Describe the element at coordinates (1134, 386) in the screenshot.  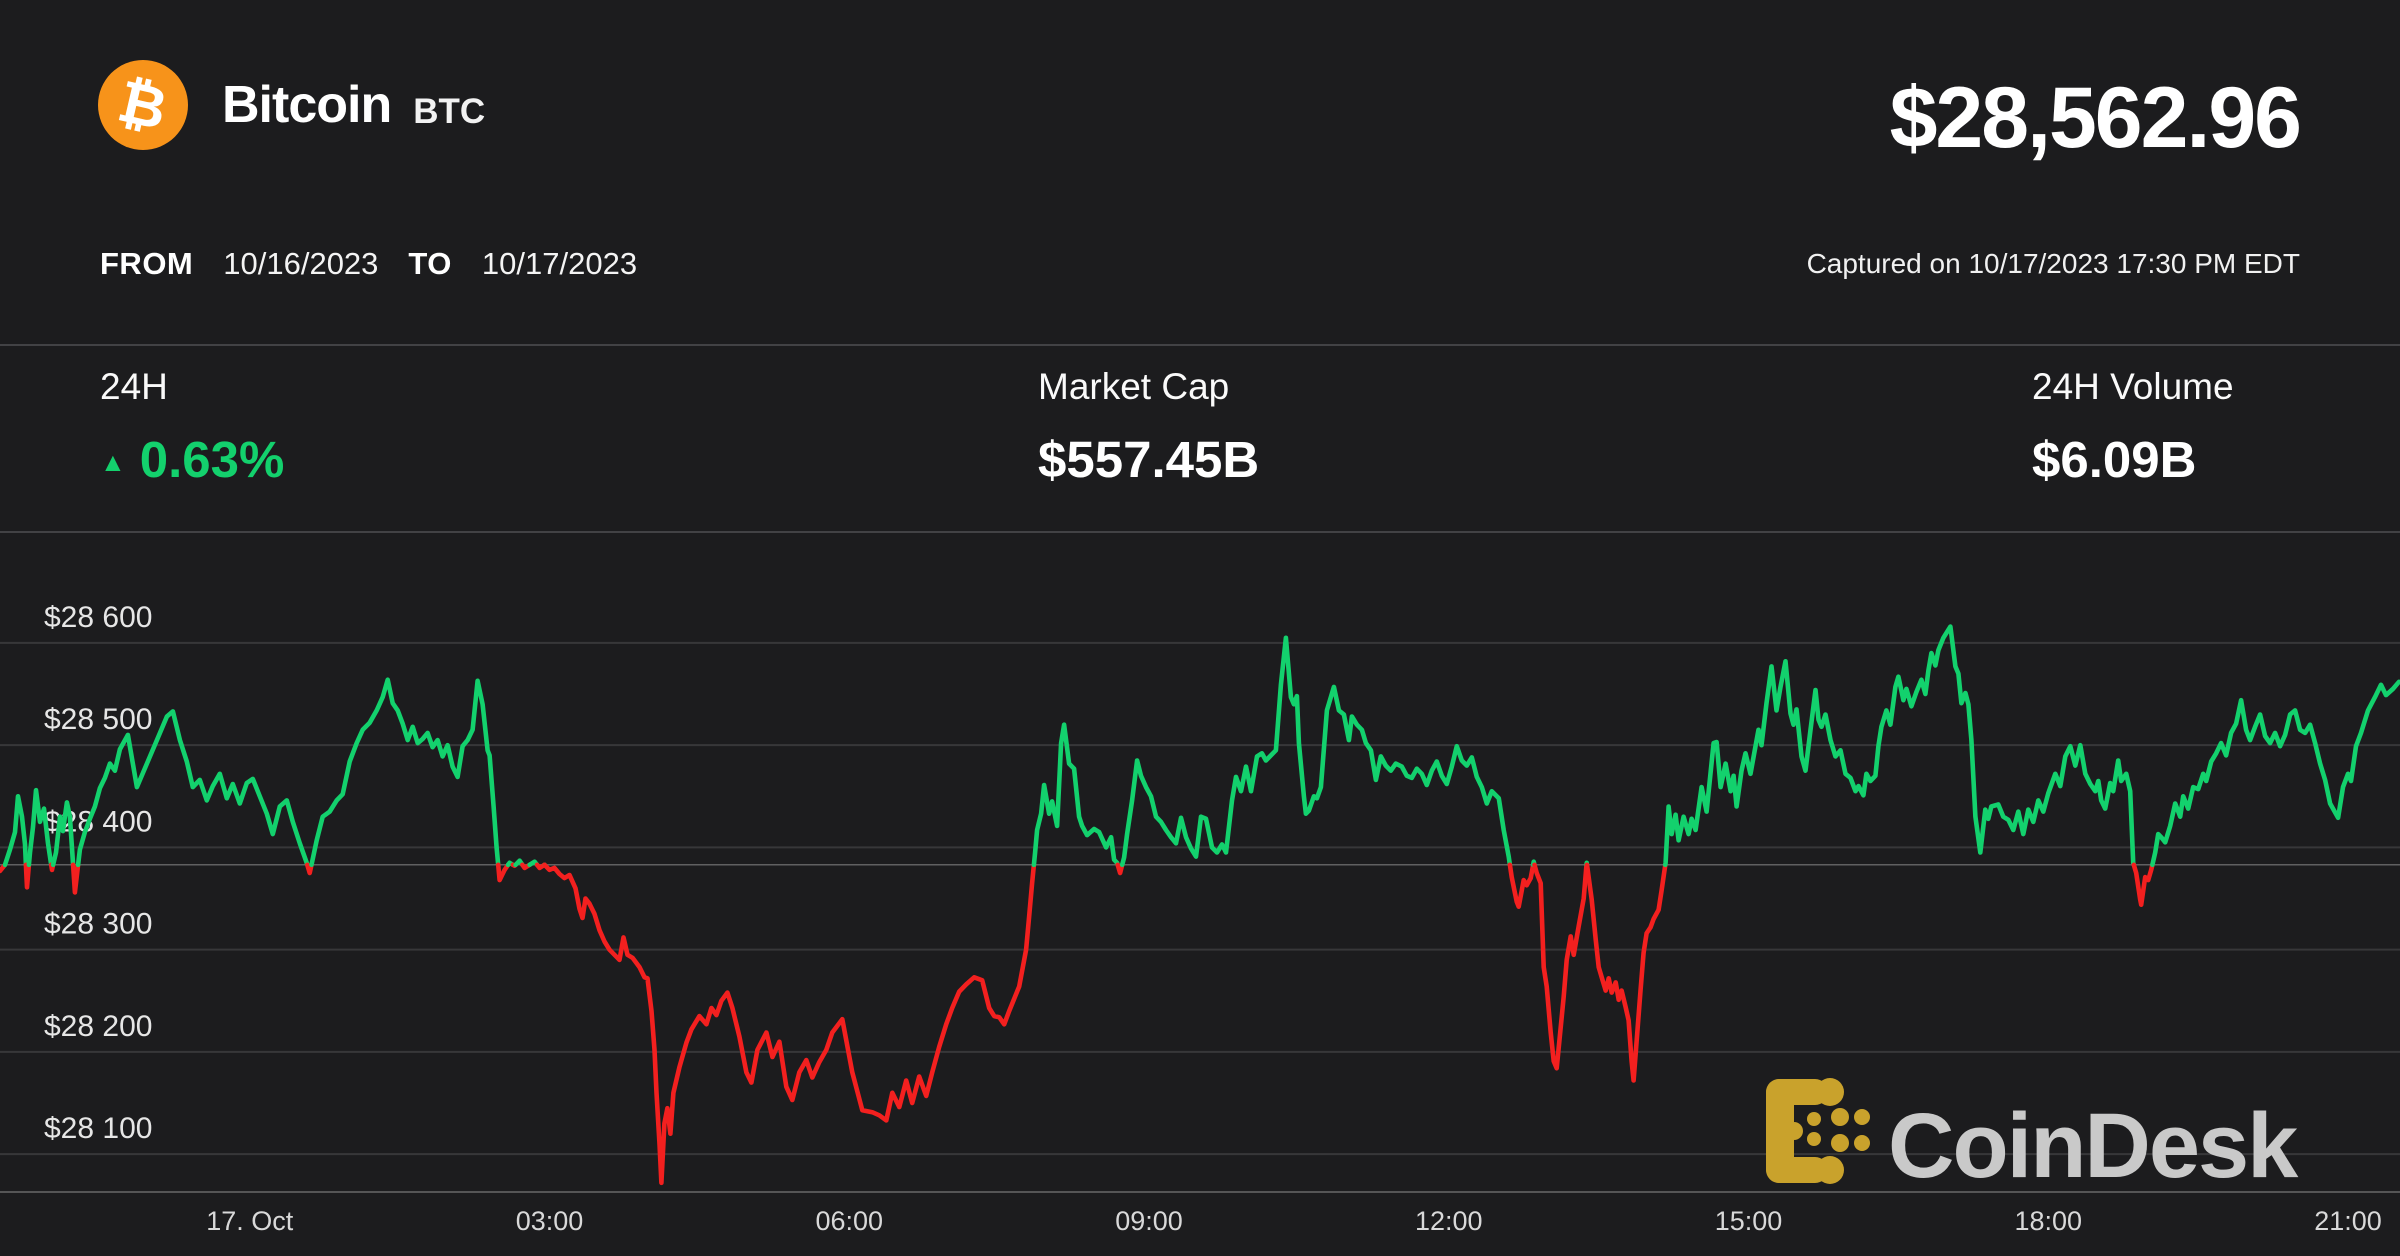
I see `market-cap-label: Market Cap` at that location.